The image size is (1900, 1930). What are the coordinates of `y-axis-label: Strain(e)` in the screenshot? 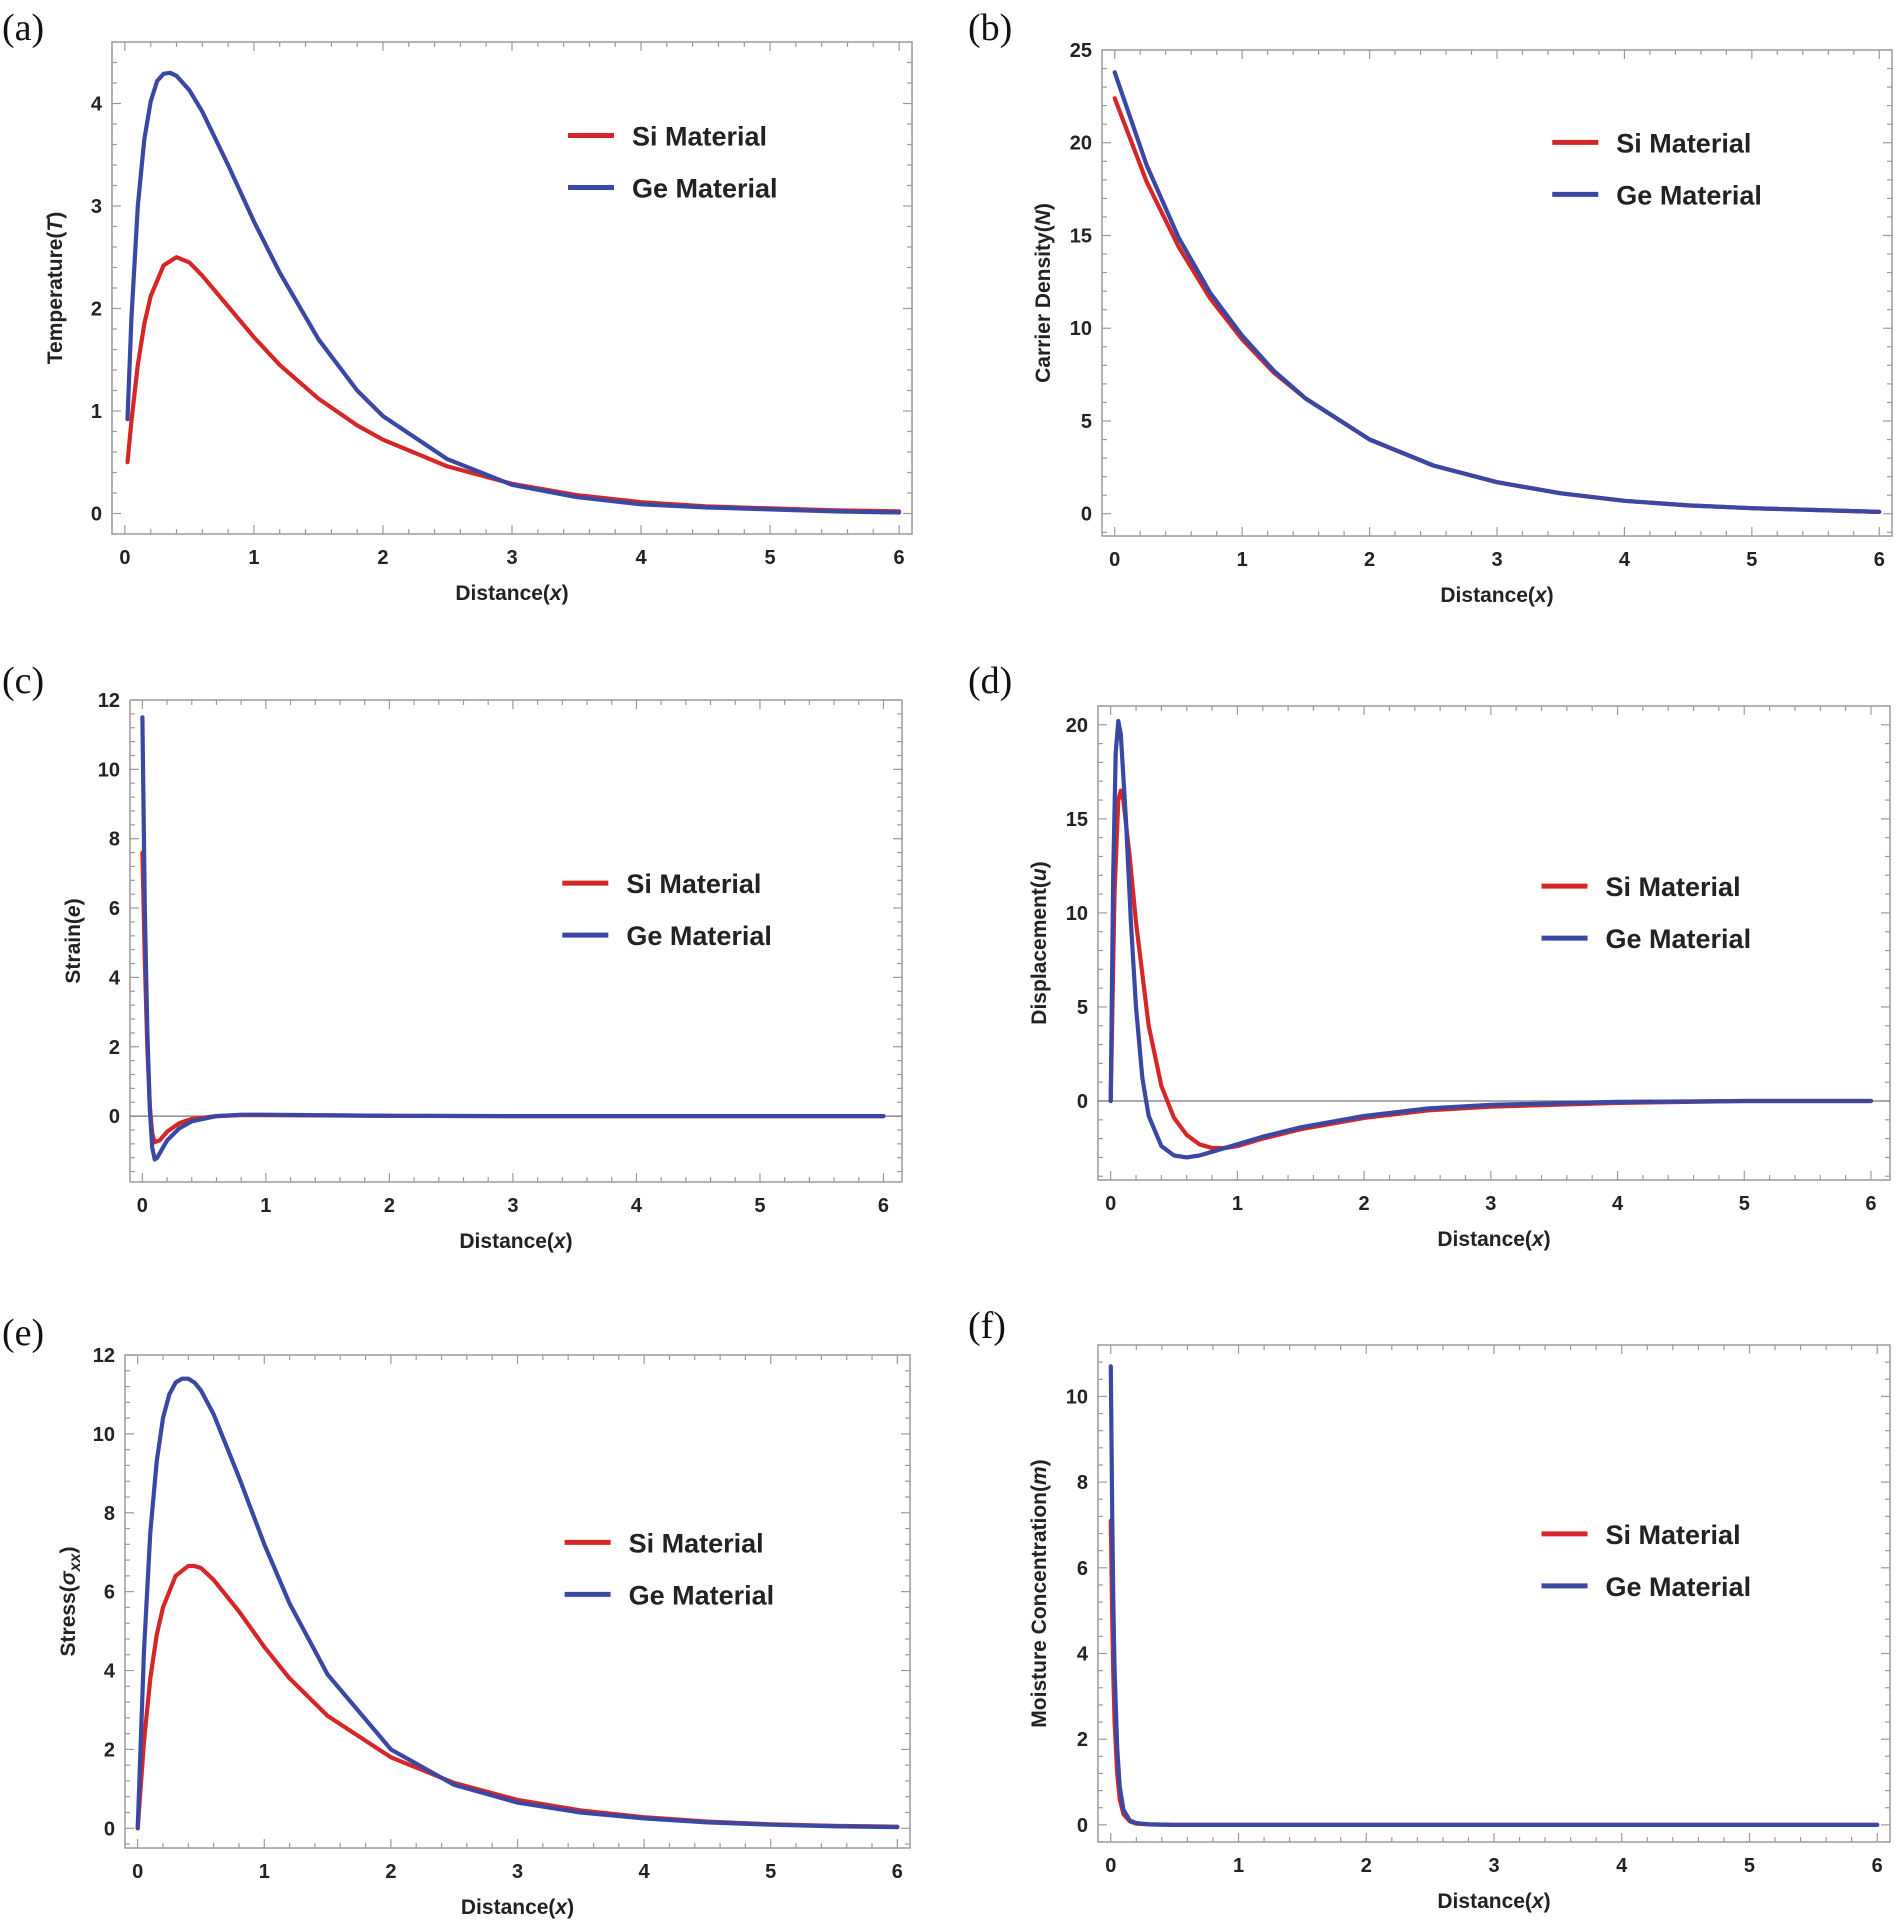 It's located at (73, 940).